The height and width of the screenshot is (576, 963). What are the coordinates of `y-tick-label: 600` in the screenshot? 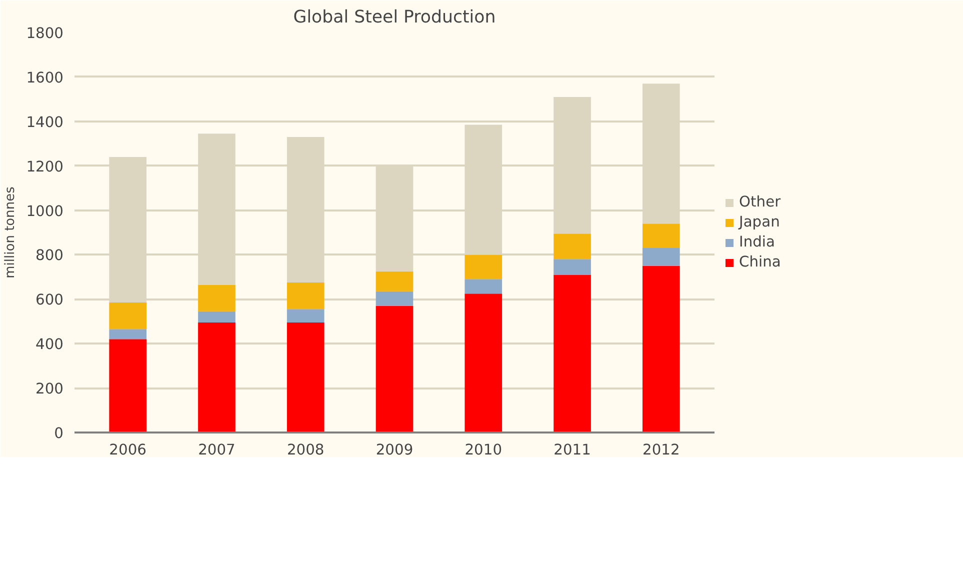 It's located at (50, 300).